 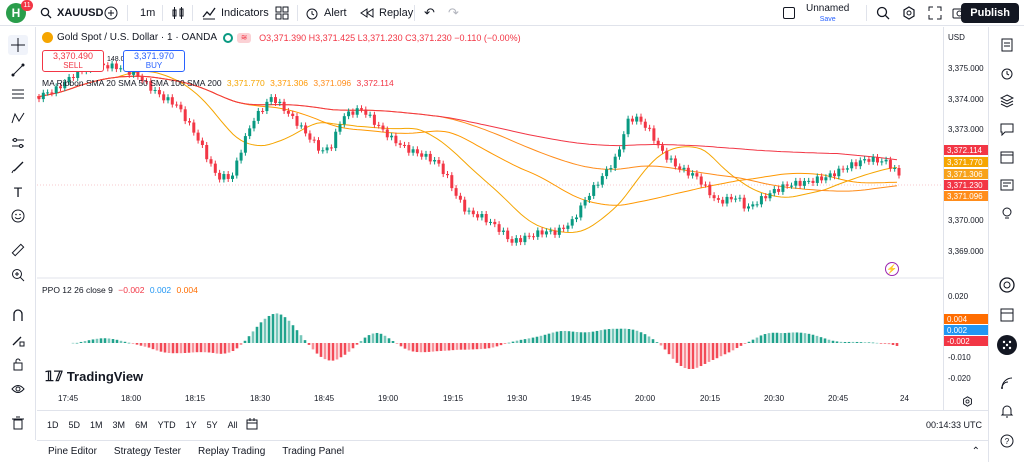 I want to click on notifications-button, so click(x=1007, y=411).